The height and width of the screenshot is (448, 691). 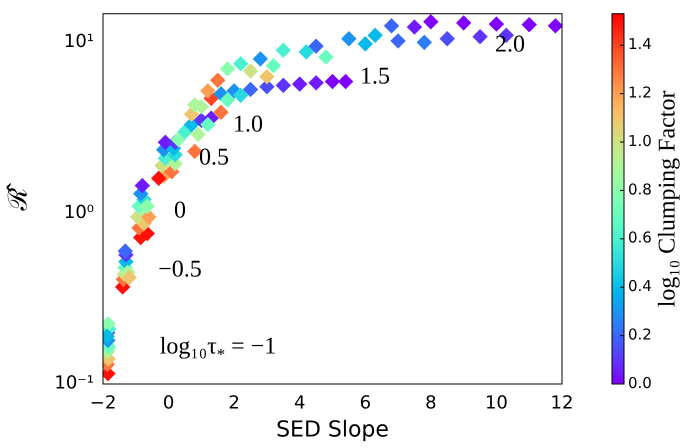 I want to click on color-bar-label: 0.2, so click(x=640, y=335).